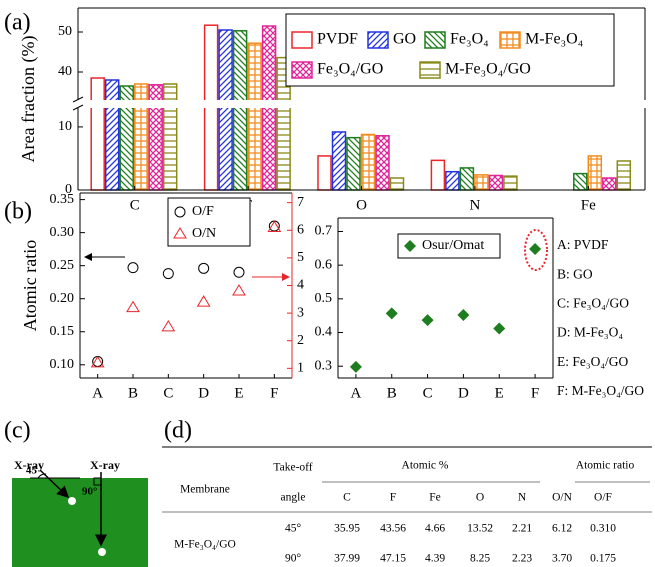  I want to click on table-cell: 47.15, so click(393, 559).